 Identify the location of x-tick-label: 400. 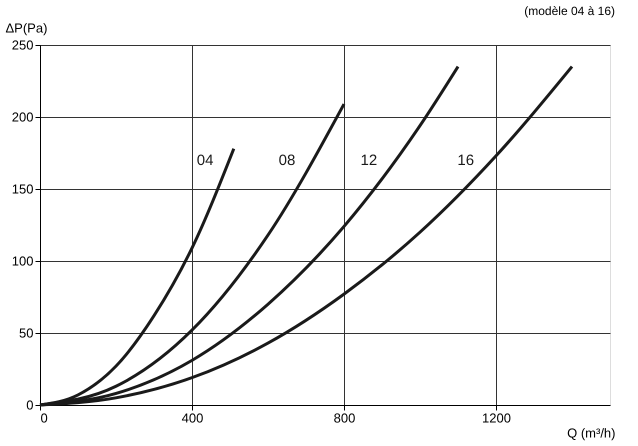
(193, 418).